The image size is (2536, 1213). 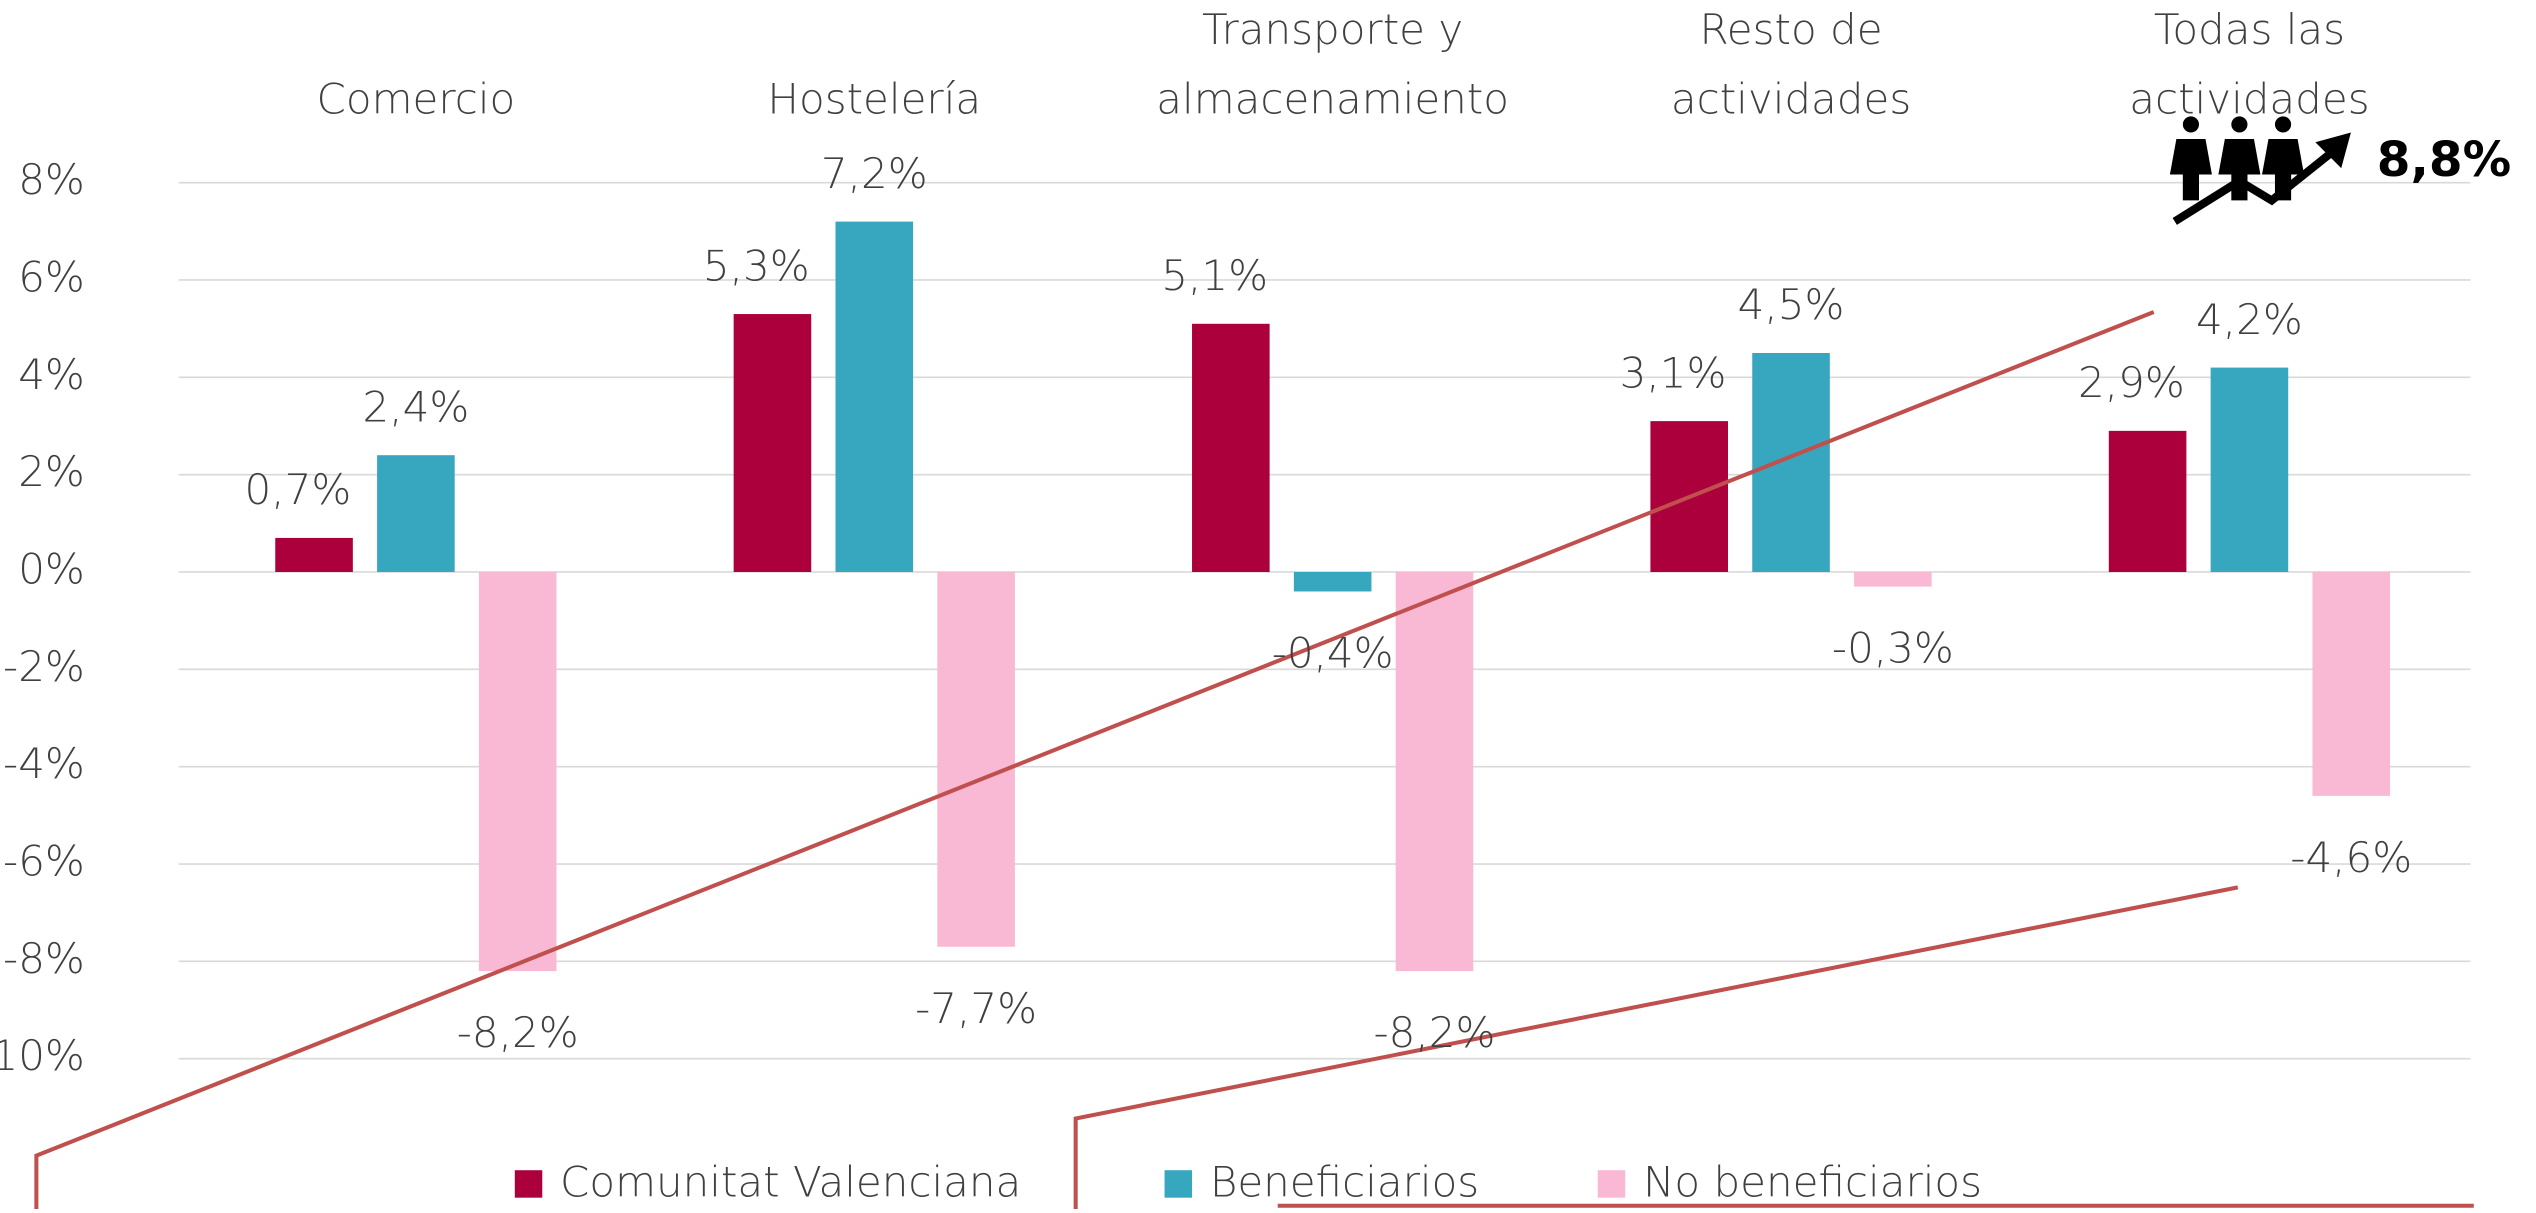 What do you see at coordinates (1333, 653) in the screenshot?
I see `data-label: -0,4%` at bounding box center [1333, 653].